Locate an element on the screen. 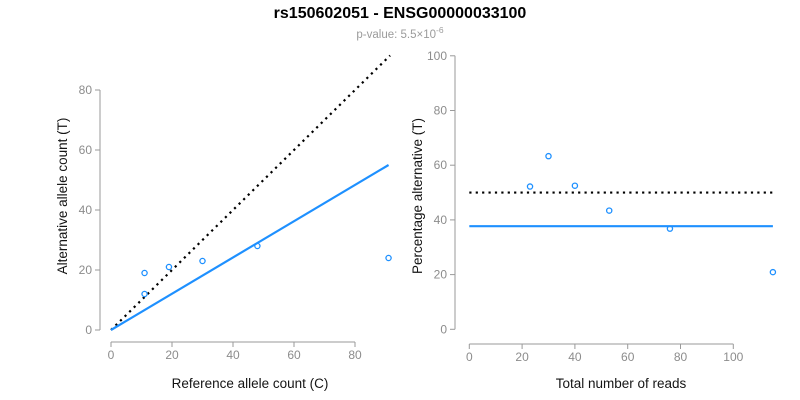  x-axis-title: Reference allele count (C) is located at coordinates (250, 383).